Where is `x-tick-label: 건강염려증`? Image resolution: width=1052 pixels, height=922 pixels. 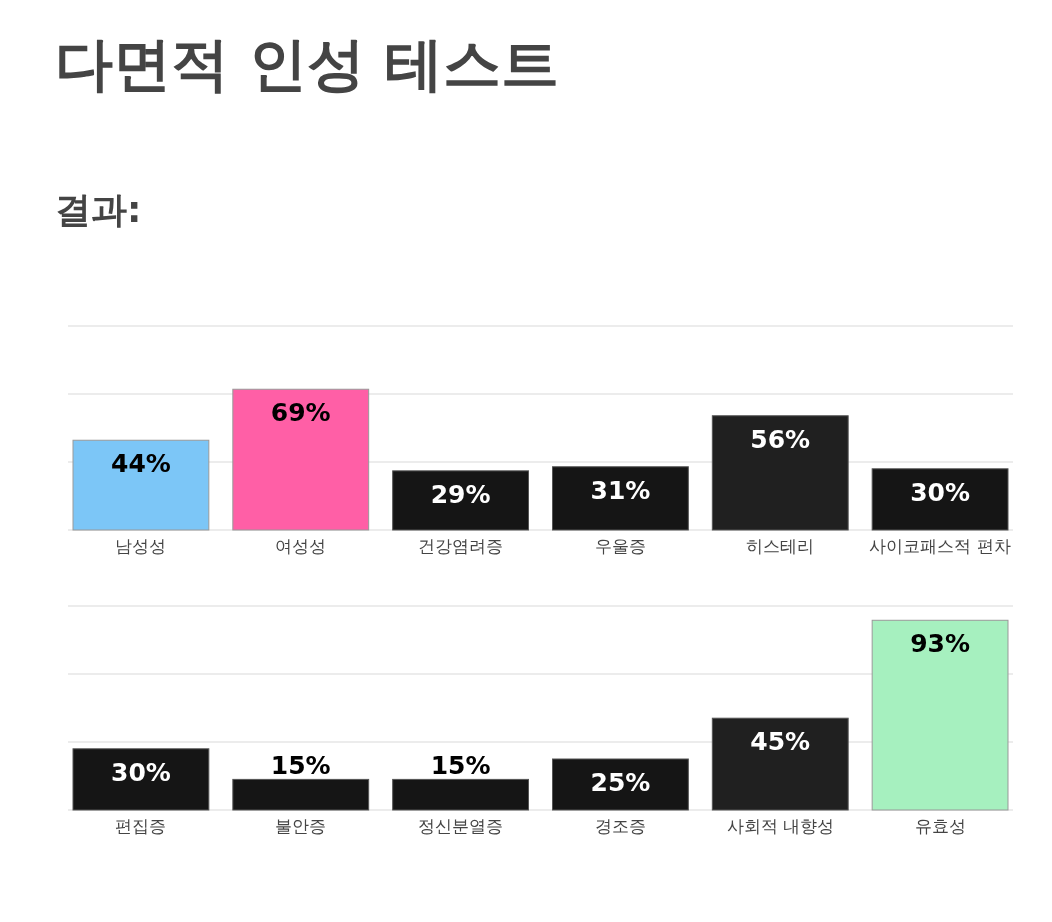
x-tick-label: 건강염려증 is located at coordinates (461, 546).